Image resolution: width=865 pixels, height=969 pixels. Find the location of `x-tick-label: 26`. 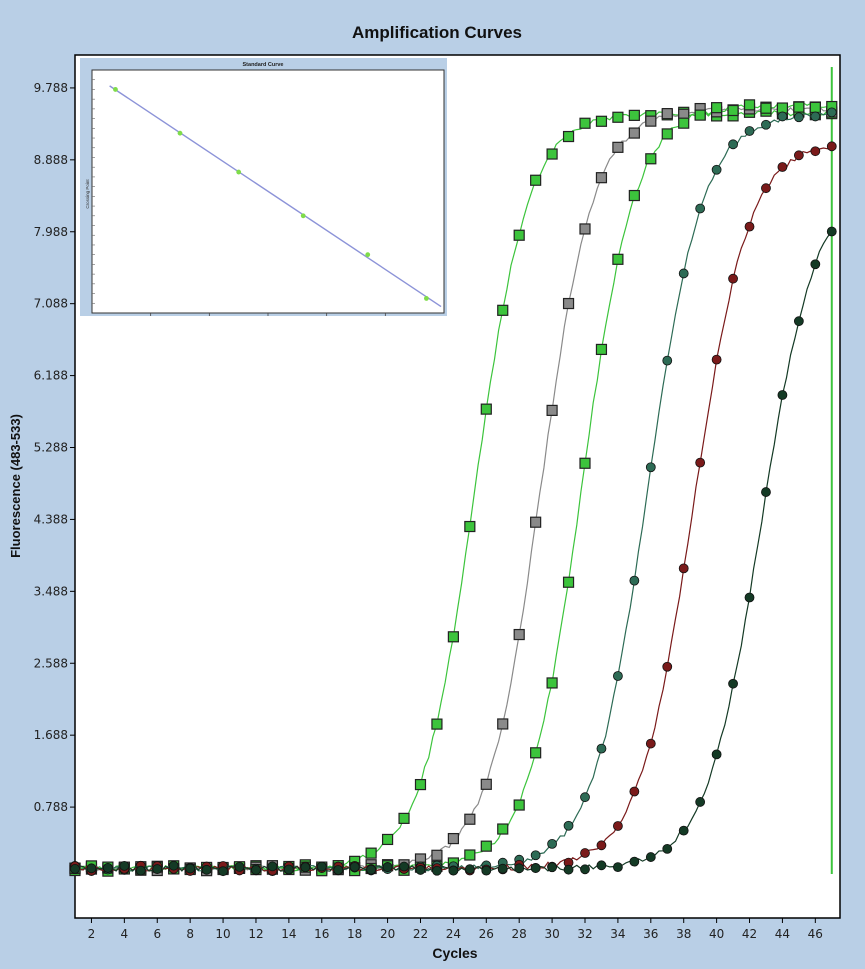

x-tick-label: 26 is located at coordinates (486, 934).